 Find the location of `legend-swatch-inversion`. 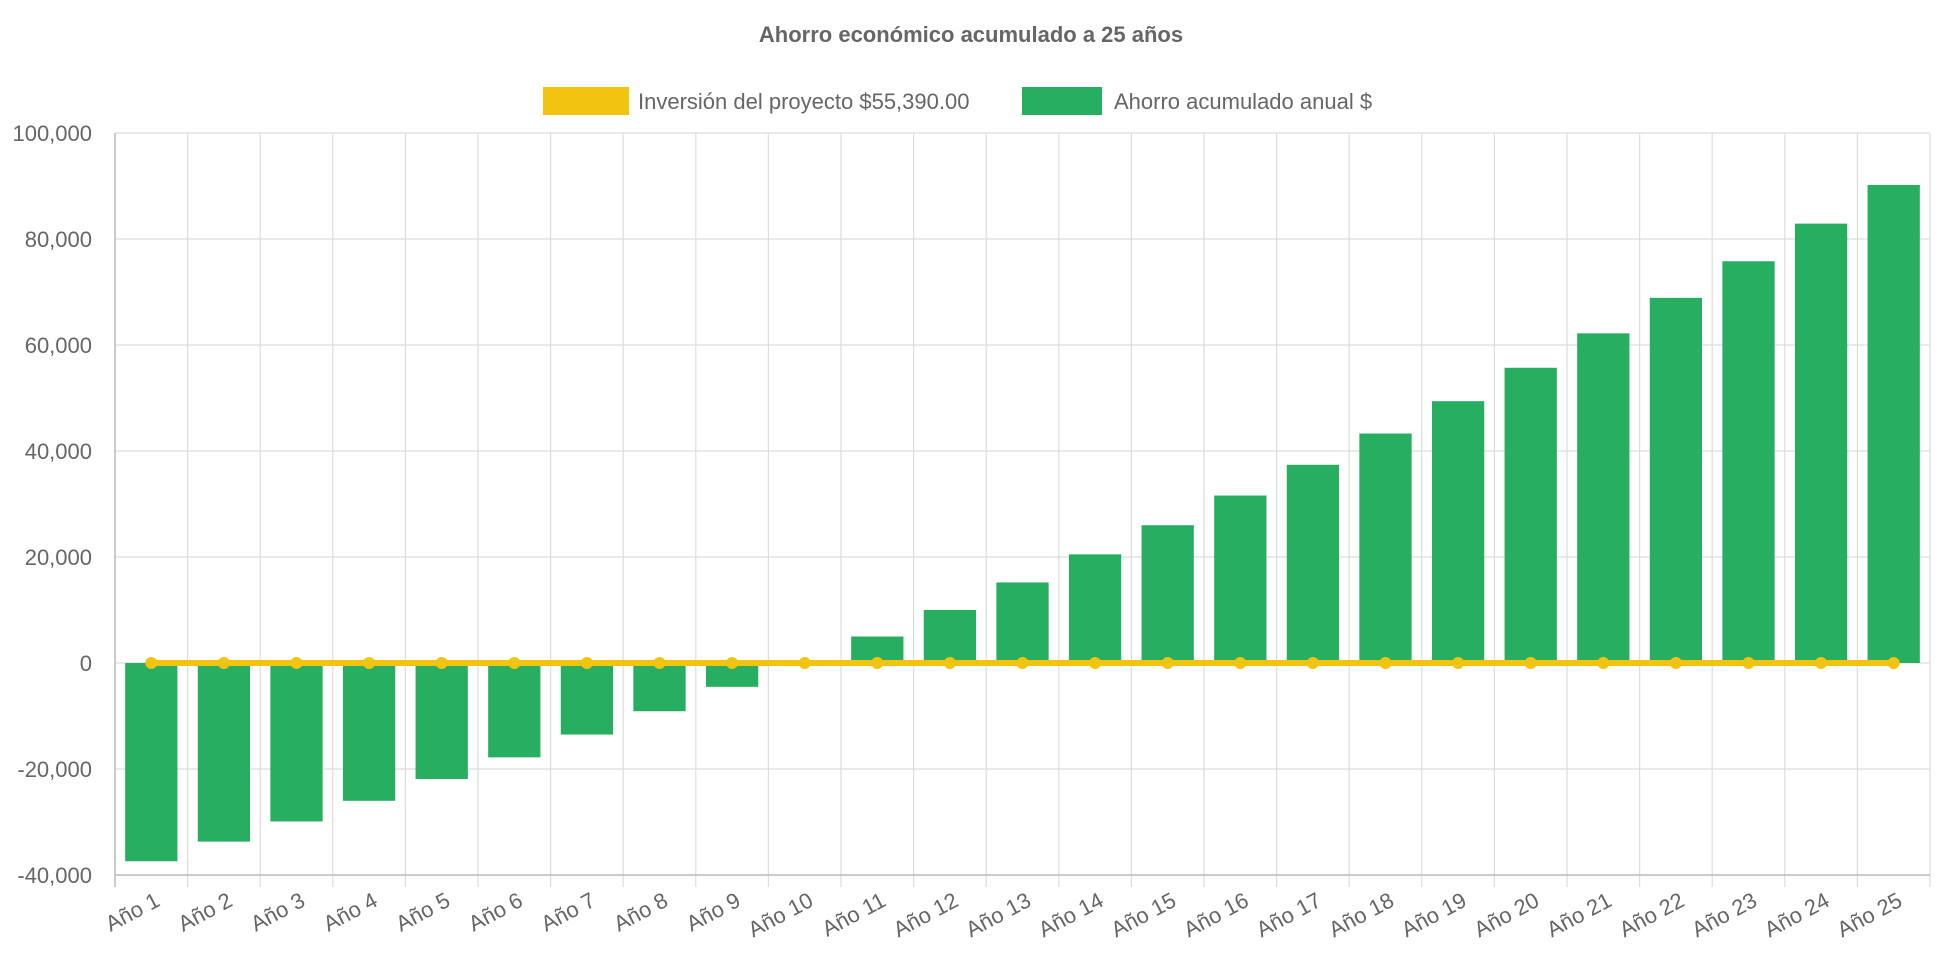

legend-swatch-inversion is located at coordinates (586, 101).